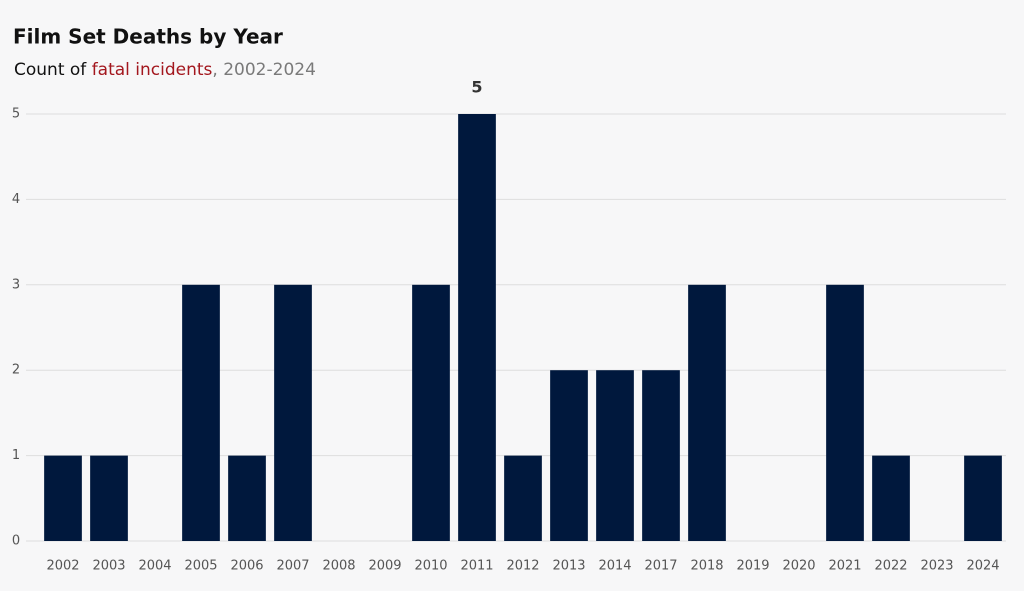 The image size is (1024, 591). What do you see at coordinates (16, 284) in the screenshot?
I see `y-tick-label: 3` at bounding box center [16, 284].